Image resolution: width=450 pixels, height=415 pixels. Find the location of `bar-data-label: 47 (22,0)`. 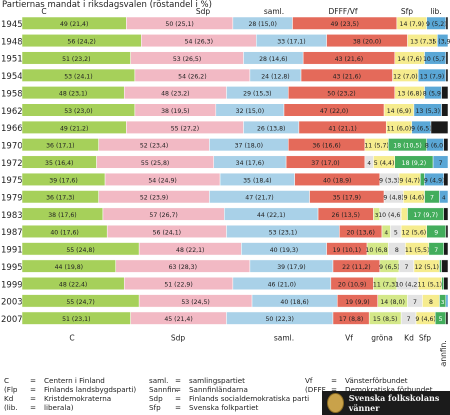

bar-data-label: 47 (22,0) is located at coordinates (334, 111).